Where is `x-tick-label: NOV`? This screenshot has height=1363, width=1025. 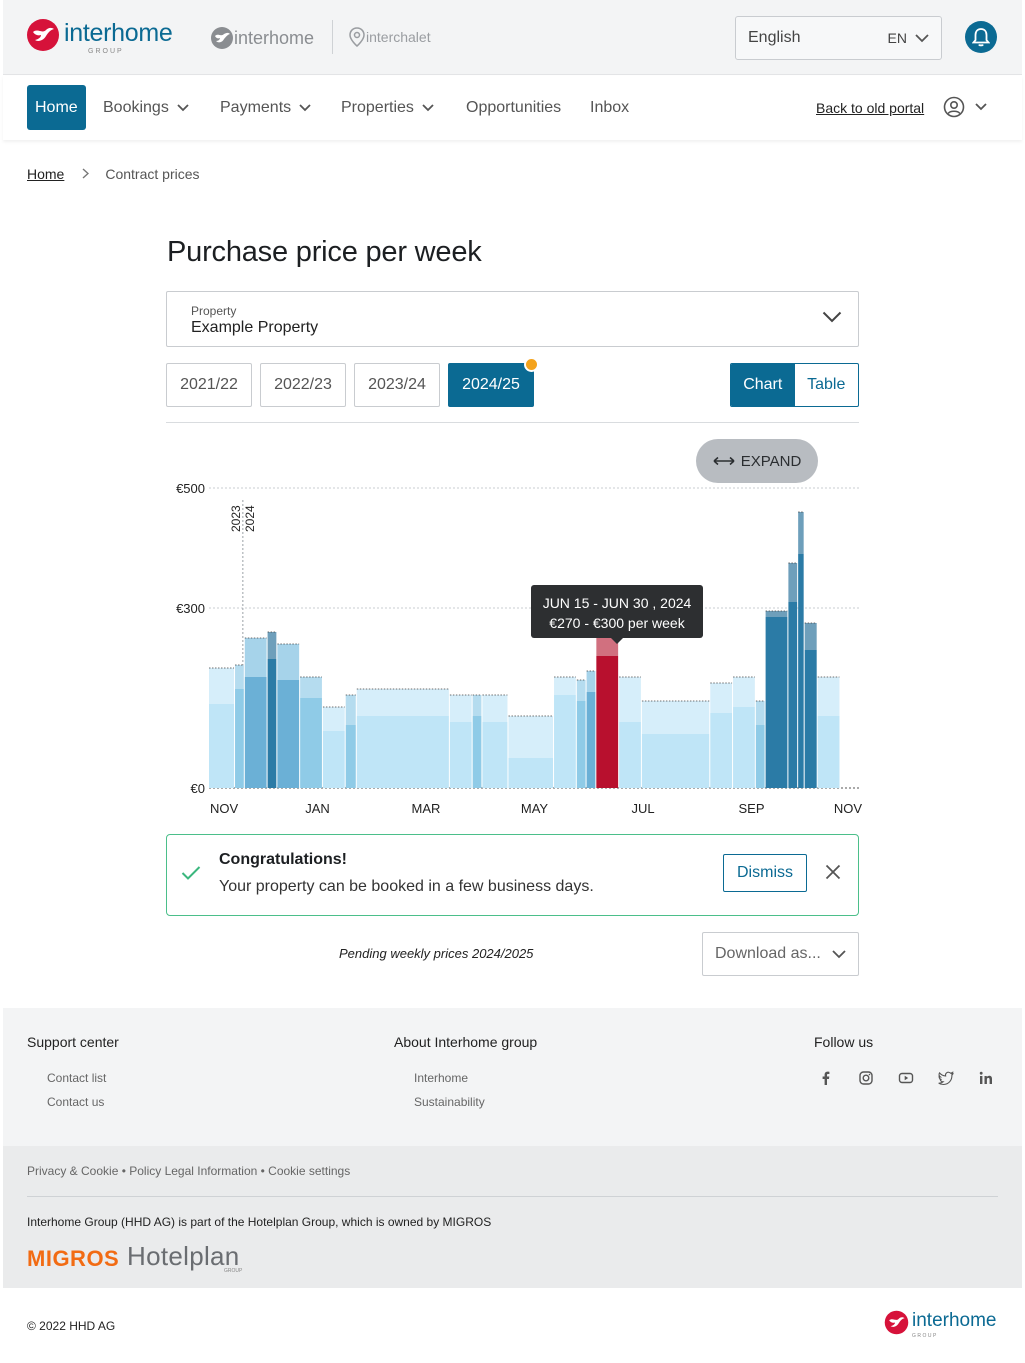 x-tick-label: NOV is located at coordinates (848, 808).